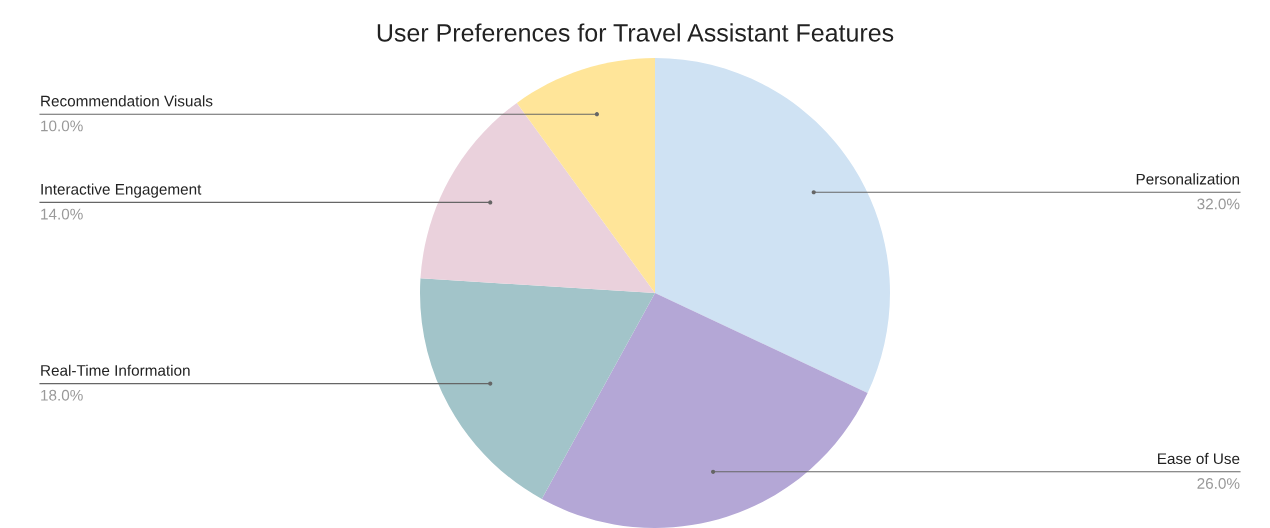 The height and width of the screenshot is (528, 1270). What do you see at coordinates (121, 190) in the screenshot?
I see `slice-label: Interactive Engagement` at bounding box center [121, 190].